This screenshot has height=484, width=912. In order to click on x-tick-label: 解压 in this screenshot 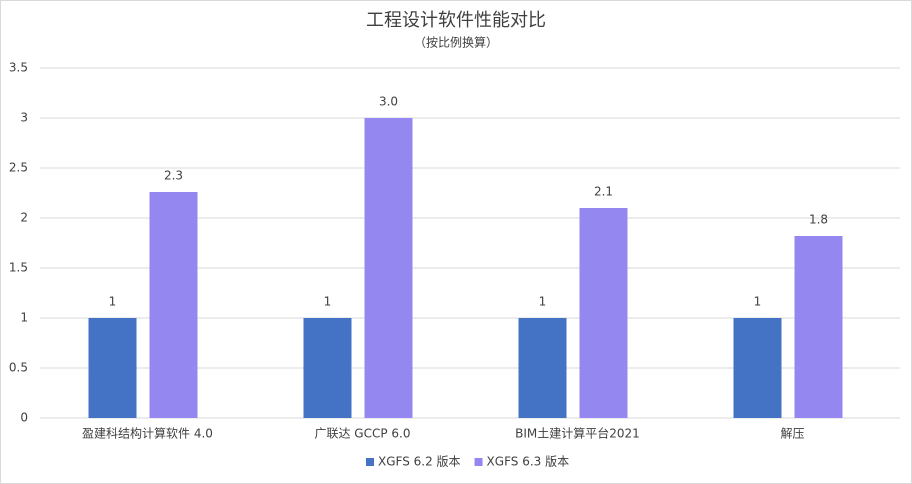, I will do `click(792, 434)`.